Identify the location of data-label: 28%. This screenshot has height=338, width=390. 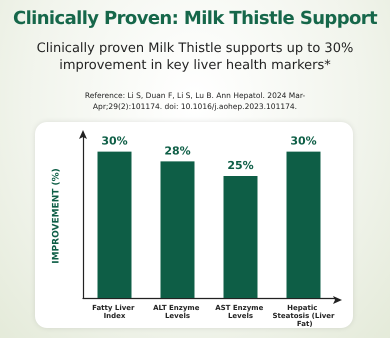
(177, 151).